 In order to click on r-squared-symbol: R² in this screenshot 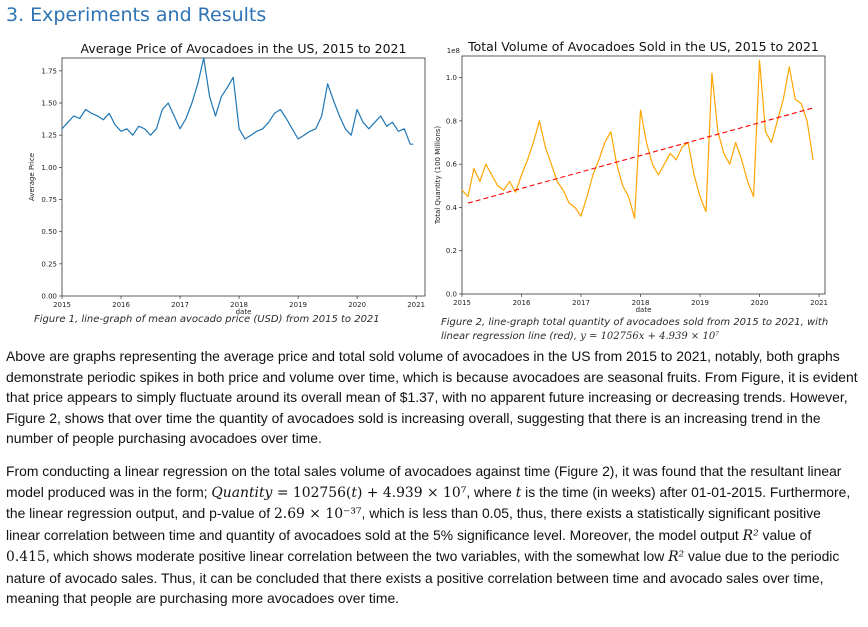, I will do `click(750, 535)`.